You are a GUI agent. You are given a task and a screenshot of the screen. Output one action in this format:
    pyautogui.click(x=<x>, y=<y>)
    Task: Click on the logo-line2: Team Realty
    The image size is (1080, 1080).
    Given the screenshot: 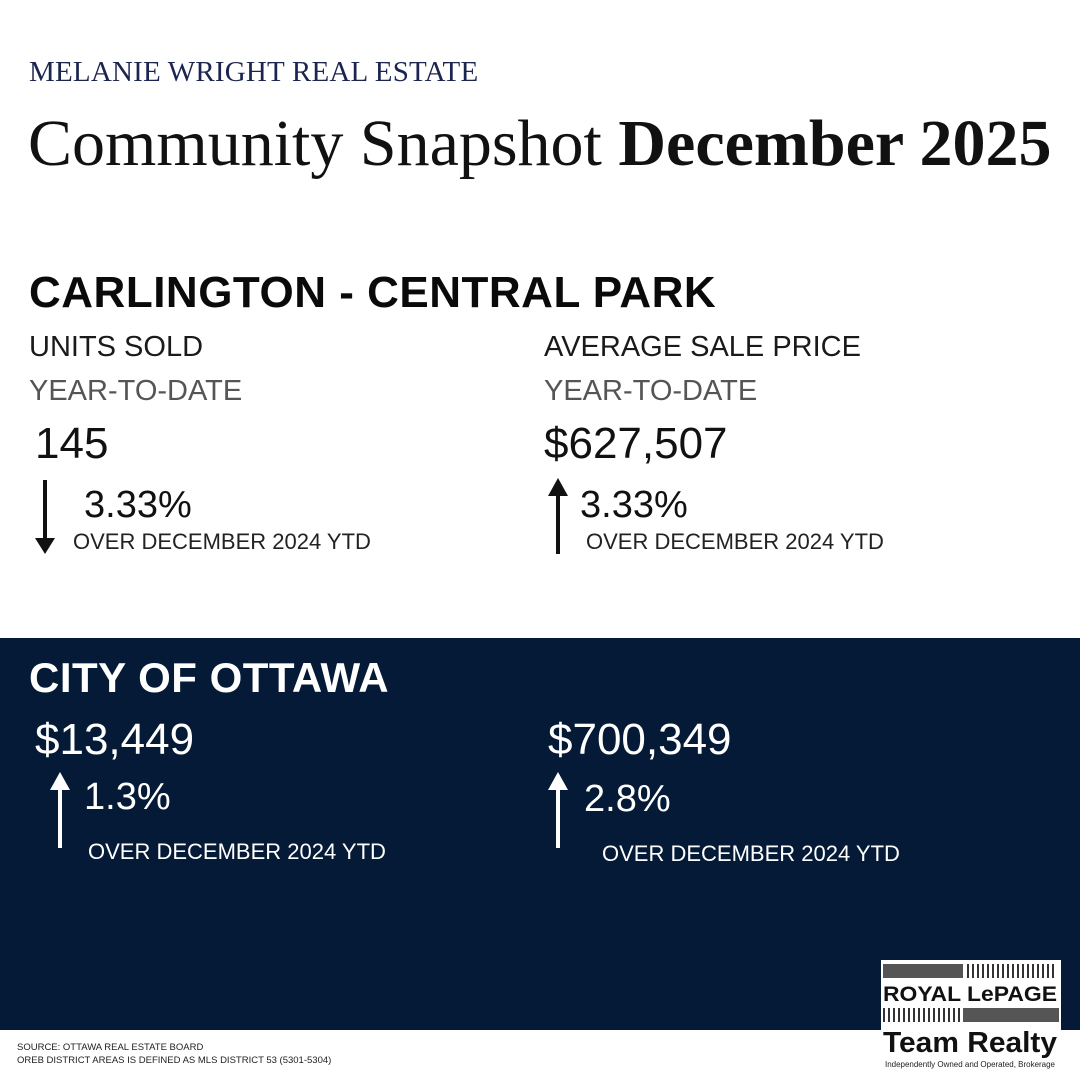 What is the action you would take?
    pyautogui.click(x=970, y=1043)
    